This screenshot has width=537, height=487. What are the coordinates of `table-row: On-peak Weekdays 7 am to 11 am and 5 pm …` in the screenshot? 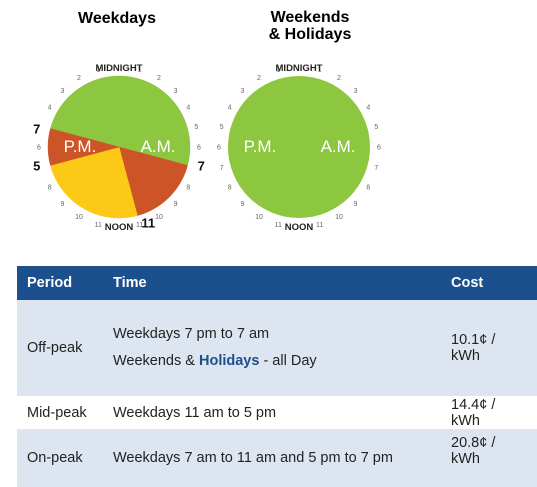 It's located at (277, 458).